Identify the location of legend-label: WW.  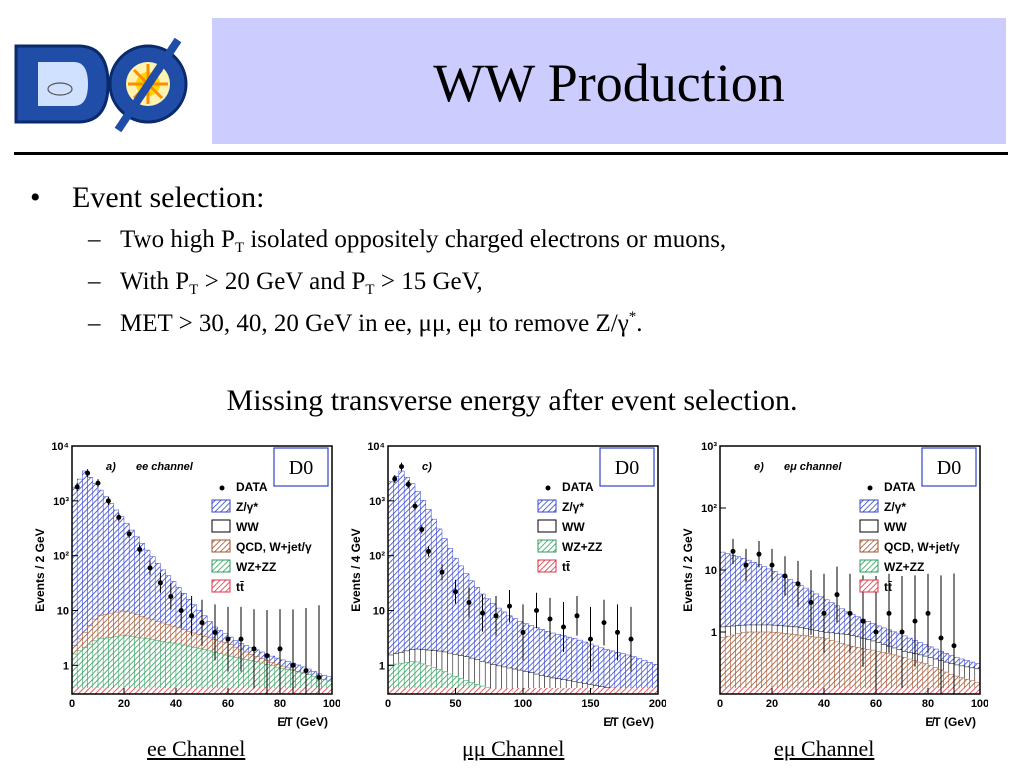
(573, 527).